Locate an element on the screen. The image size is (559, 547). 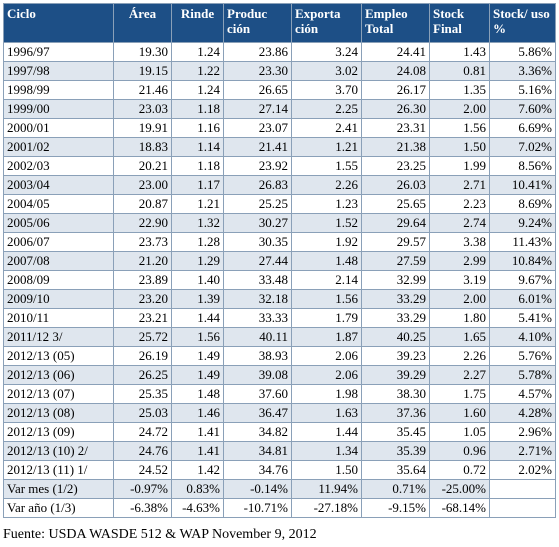
table-cell: 1.29 is located at coordinates (197, 261).